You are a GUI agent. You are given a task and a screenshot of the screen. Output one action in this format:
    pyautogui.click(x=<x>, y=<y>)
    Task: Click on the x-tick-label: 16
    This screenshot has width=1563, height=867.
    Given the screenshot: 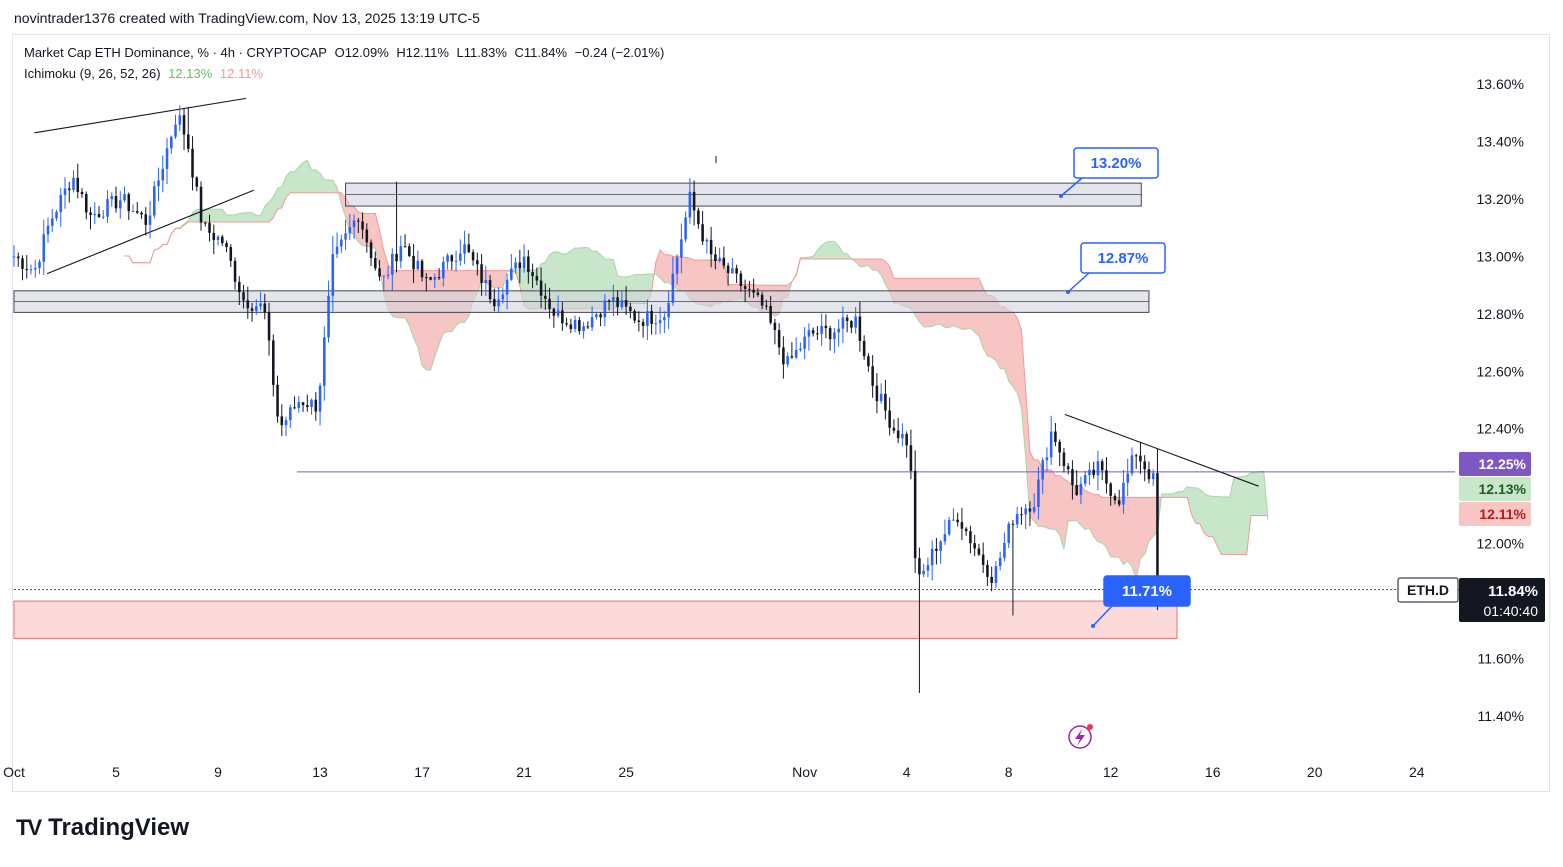 What is the action you would take?
    pyautogui.click(x=1213, y=772)
    